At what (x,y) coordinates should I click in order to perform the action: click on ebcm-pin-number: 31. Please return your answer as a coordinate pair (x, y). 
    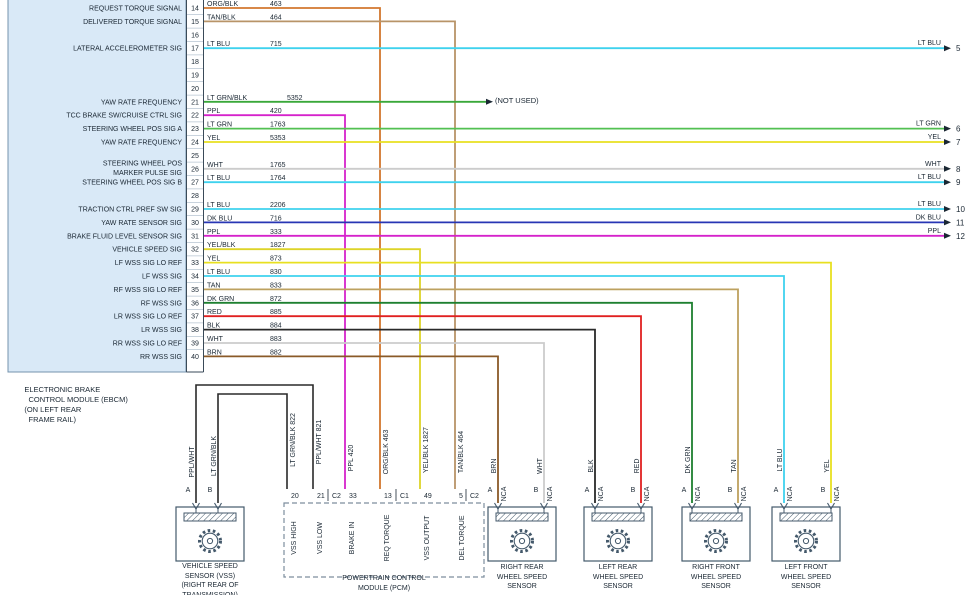
    Looking at the image, I should click on (195, 236).